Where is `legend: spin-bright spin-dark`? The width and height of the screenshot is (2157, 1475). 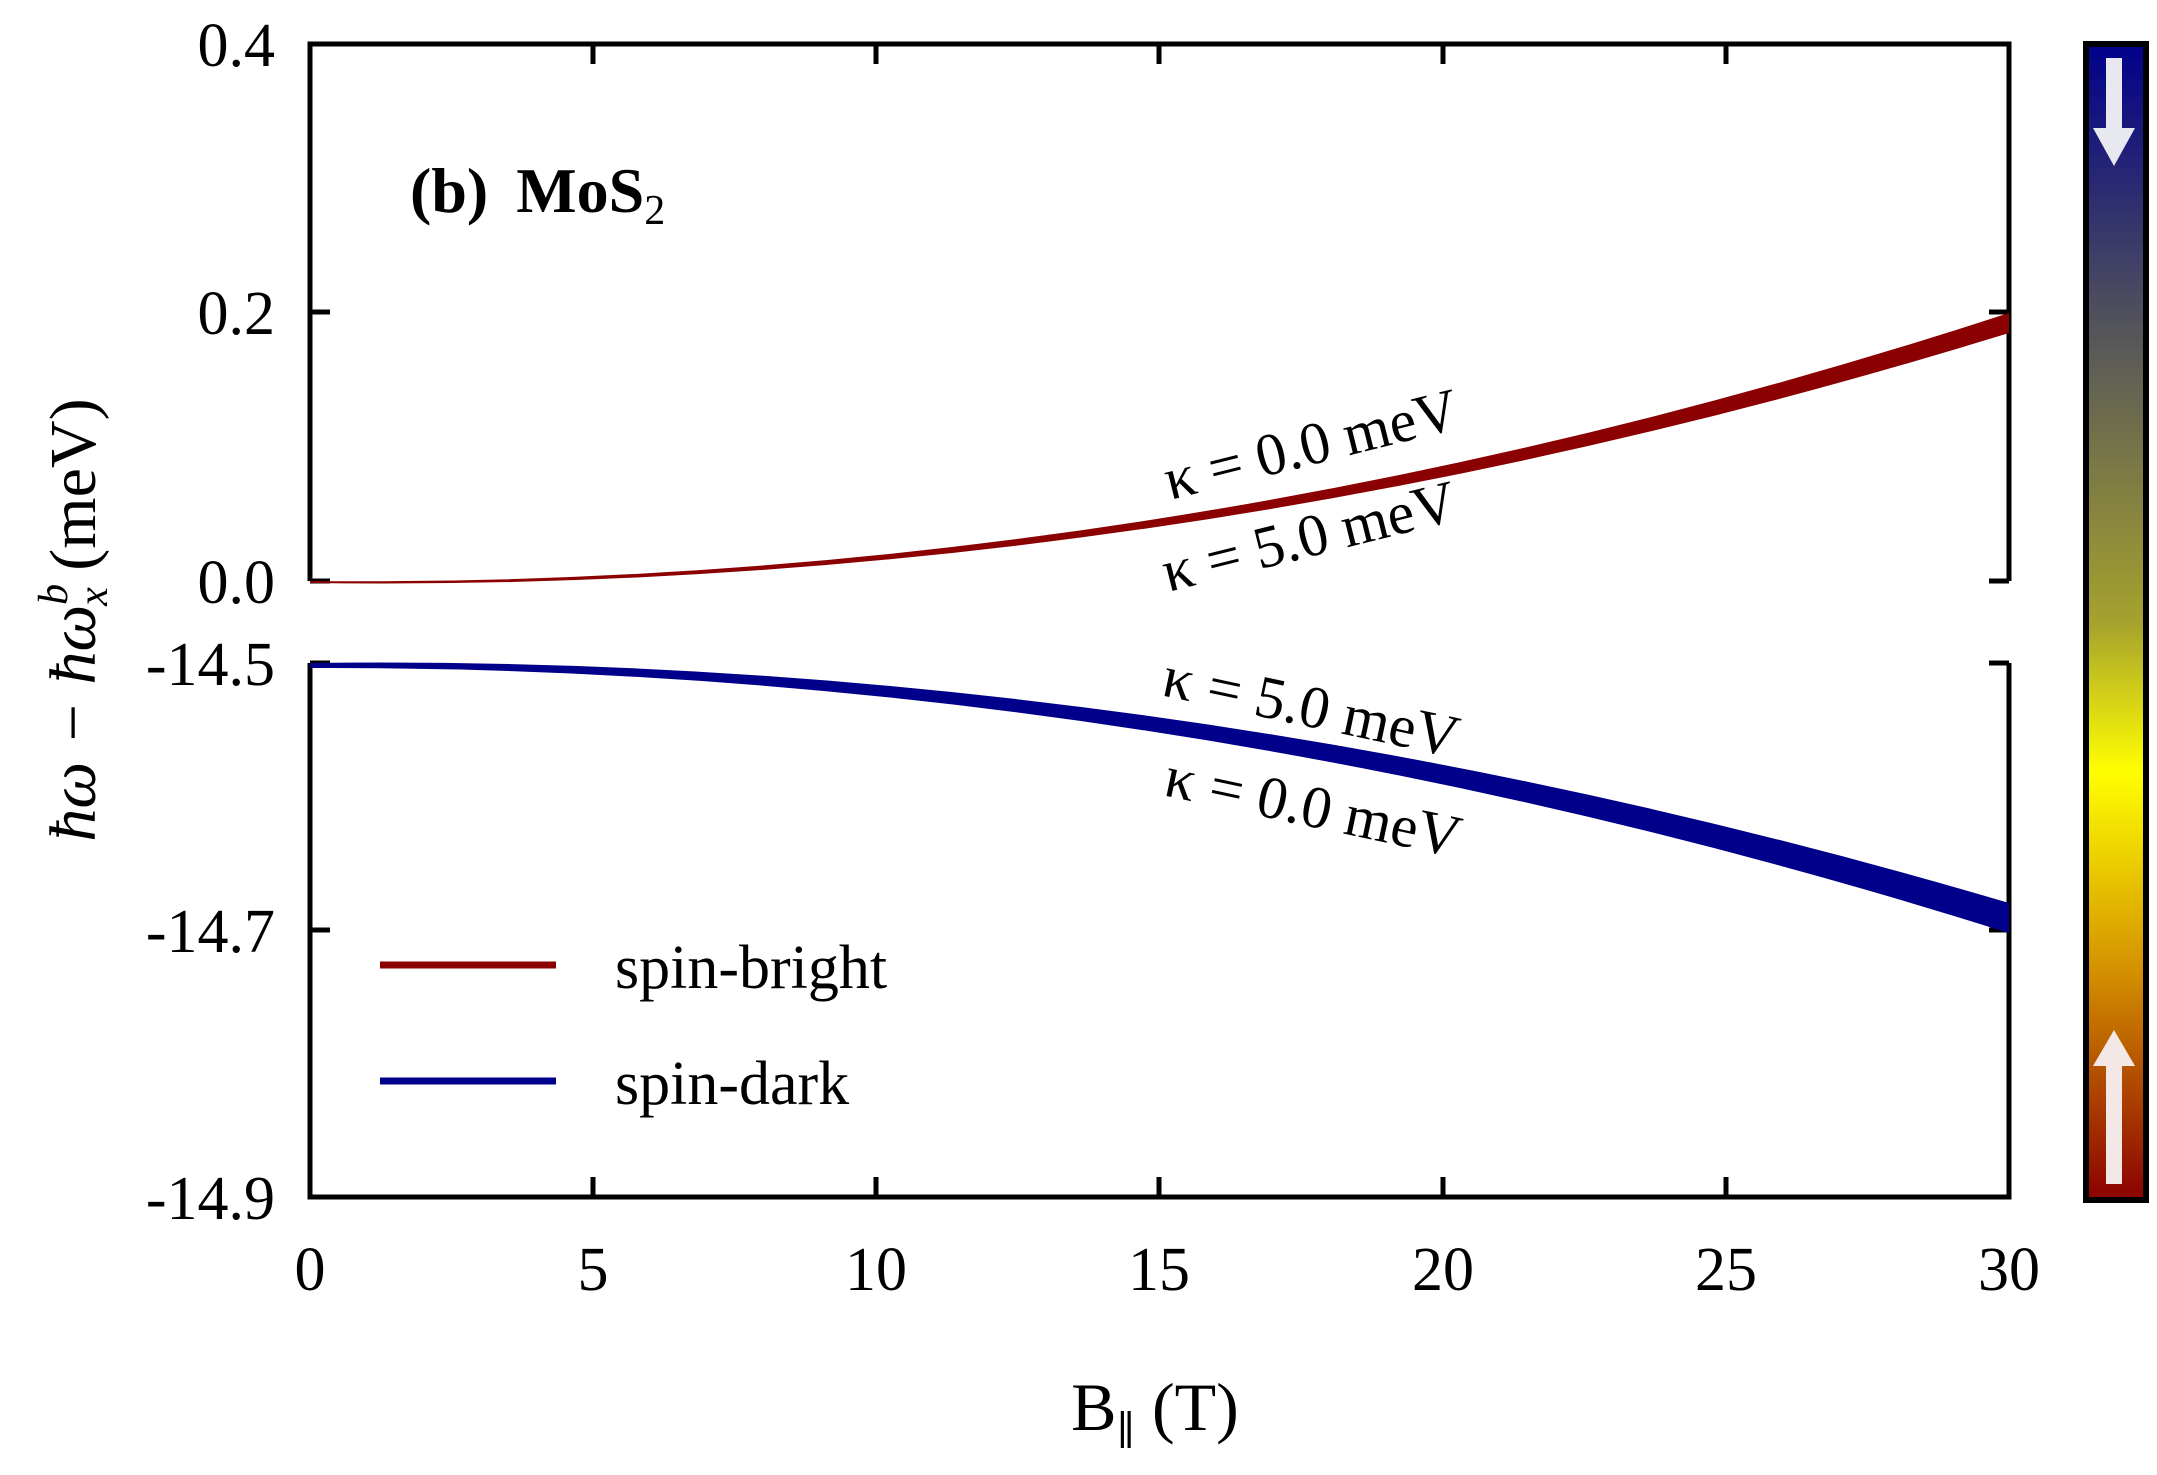
legend: spin-bright spin-dark is located at coordinates (633, 1026).